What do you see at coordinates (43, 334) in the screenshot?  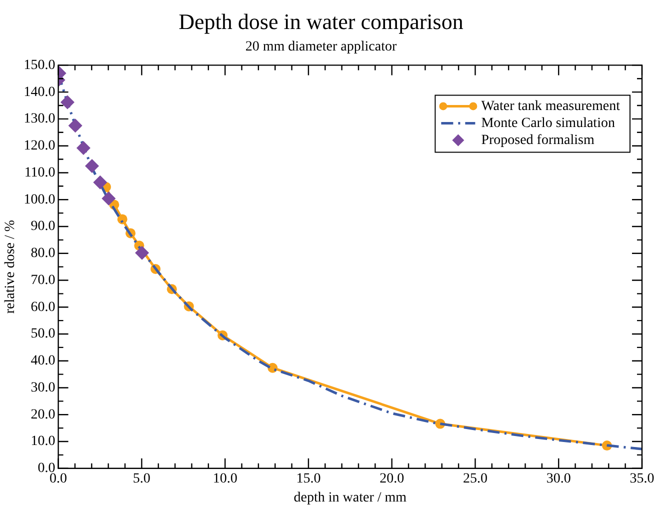 I see `y-tick-label: 50.0` at bounding box center [43, 334].